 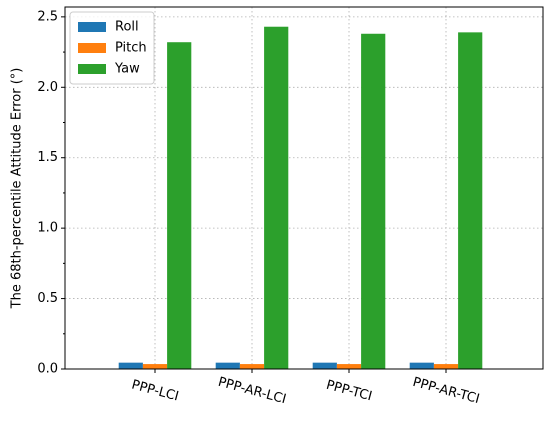 I want to click on y-tick-label: 2.5, so click(x=47, y=16).